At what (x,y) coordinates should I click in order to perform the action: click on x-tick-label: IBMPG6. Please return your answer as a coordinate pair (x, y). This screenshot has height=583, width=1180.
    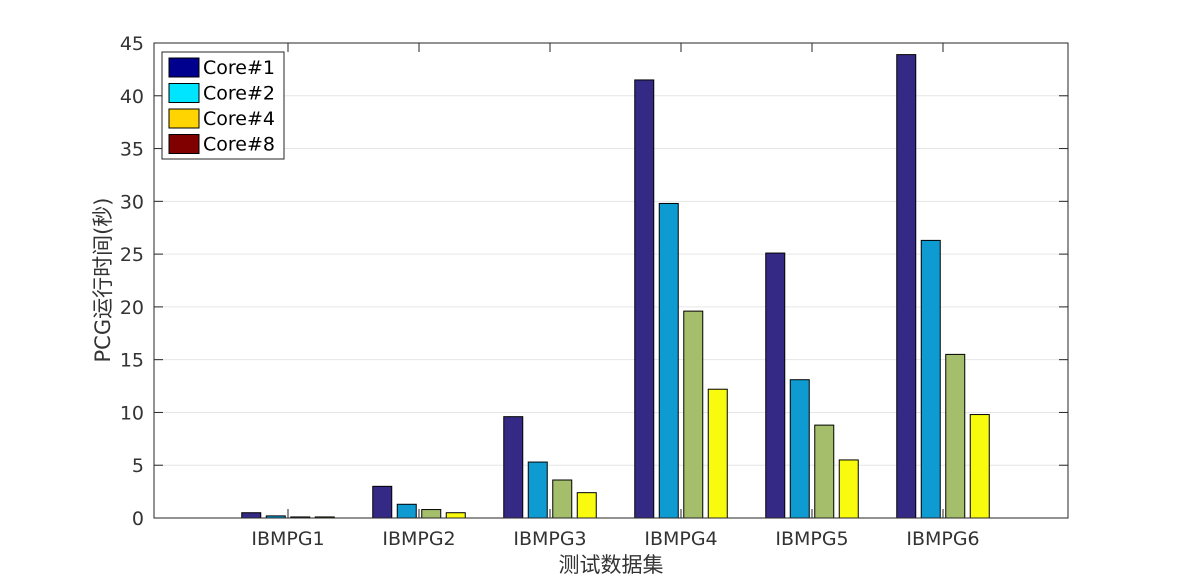
    Looking at the image, I should click on (942, 539).